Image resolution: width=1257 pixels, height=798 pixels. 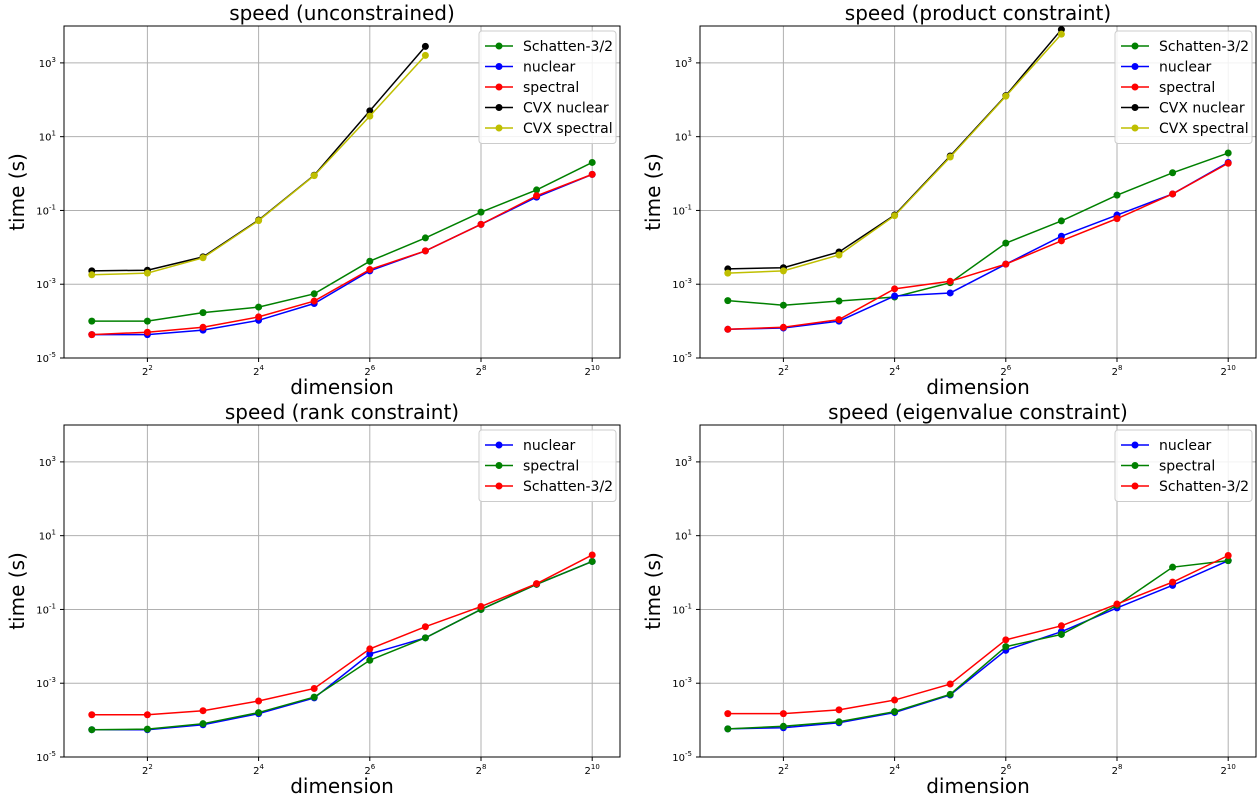 I want to click on chart-title: speed (product constraint), so click(x=978, y=13).